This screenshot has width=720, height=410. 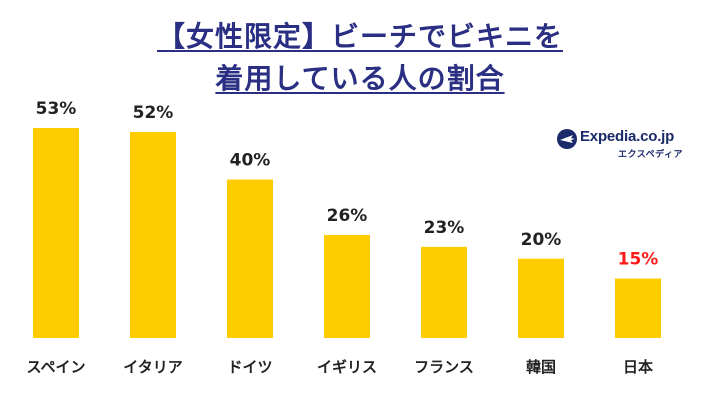 I want to click on category-label-1: スペイン, so click(x=56, y=367).